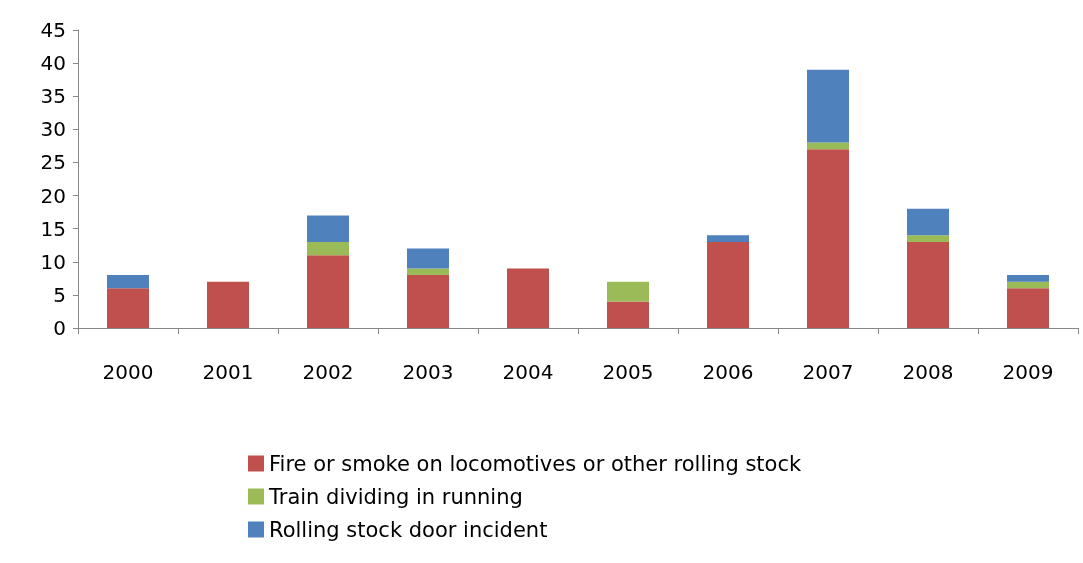 This screenshot has height=563, width=1083. I want to click on x-tick-label: 2001, so click(228, 372).